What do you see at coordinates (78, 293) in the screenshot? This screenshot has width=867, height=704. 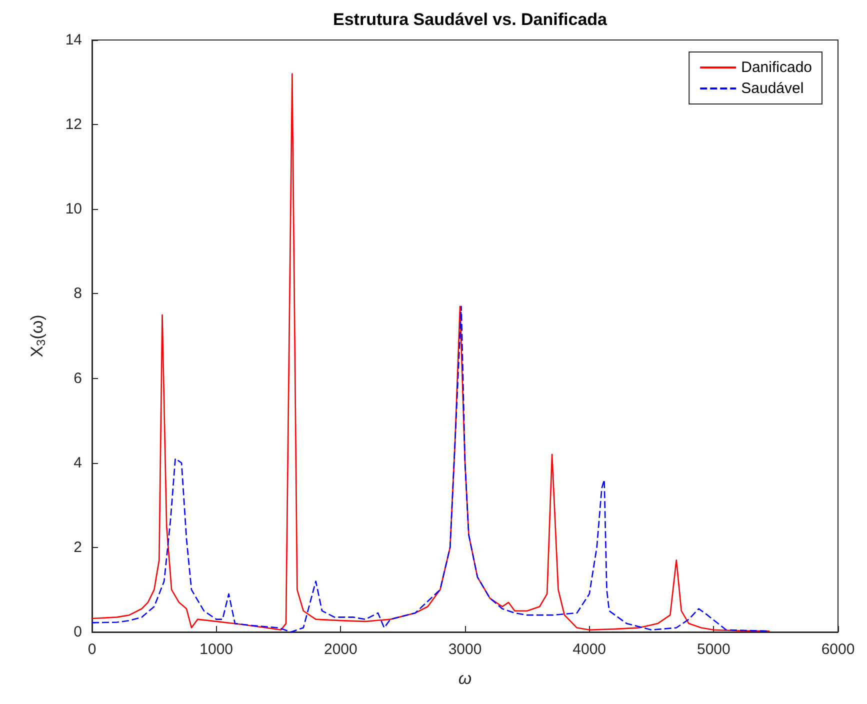 I see `y-tick-label: 8` at bounding box center [78, 293].